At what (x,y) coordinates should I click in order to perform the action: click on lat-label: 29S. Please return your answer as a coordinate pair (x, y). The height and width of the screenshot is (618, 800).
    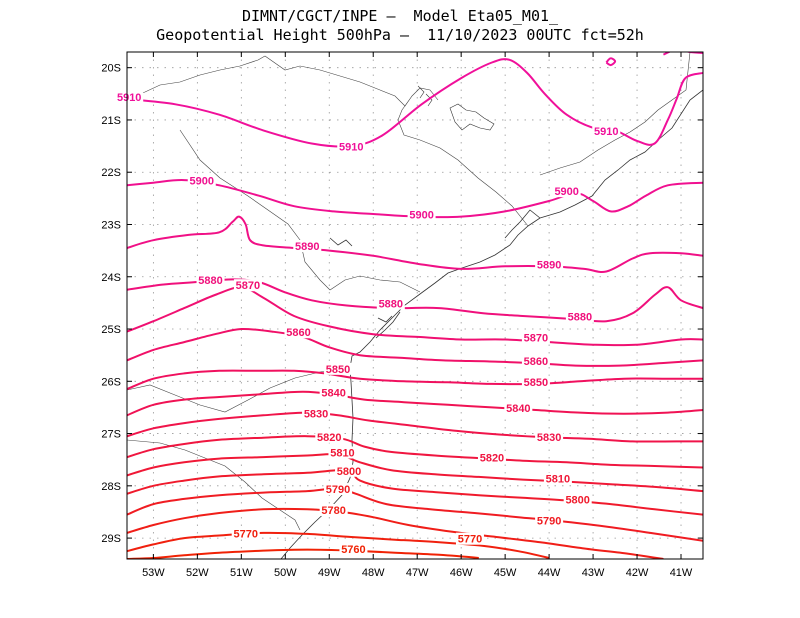
    Looking at the image, I should click on (111, 539).